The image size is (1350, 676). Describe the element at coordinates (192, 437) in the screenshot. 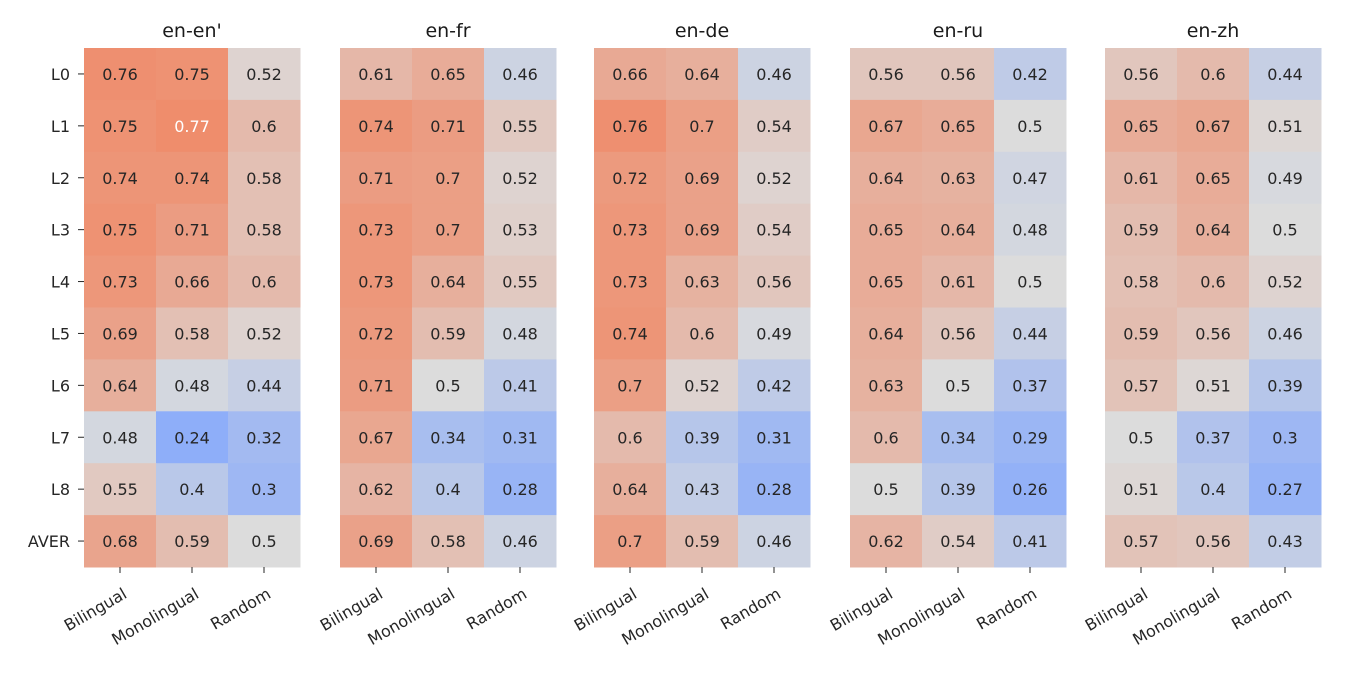

I see `cell-value-label: 0.24` at that location.